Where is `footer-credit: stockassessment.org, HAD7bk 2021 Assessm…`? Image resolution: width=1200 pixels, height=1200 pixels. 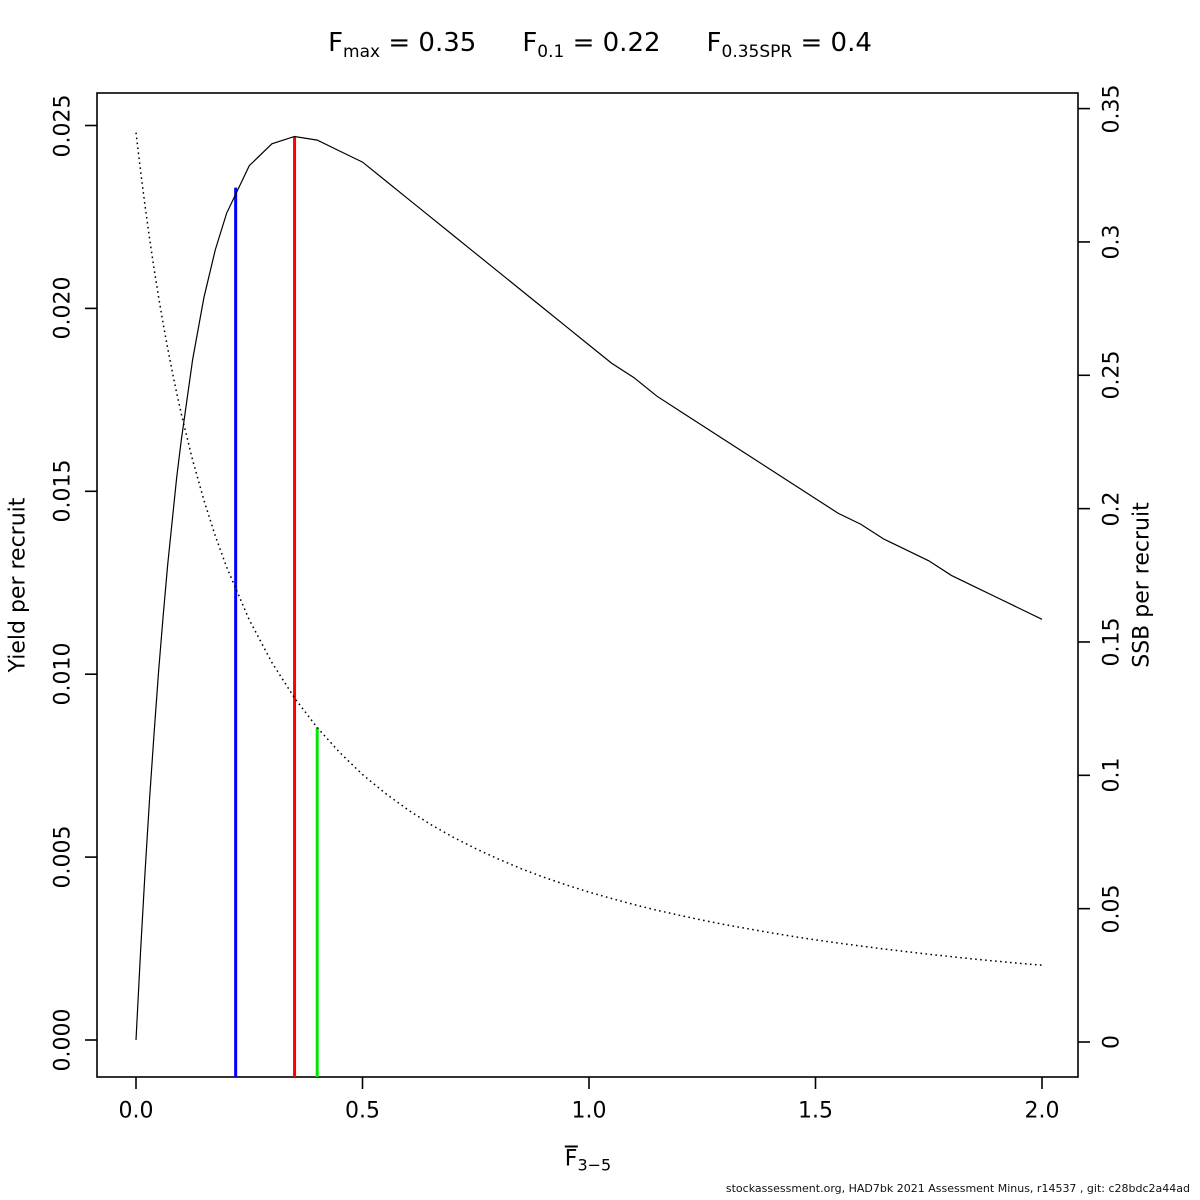
footer-credit: stockassessment.org, HAD7bk 2021 Assessm… is located at coordinates (957, 1188).